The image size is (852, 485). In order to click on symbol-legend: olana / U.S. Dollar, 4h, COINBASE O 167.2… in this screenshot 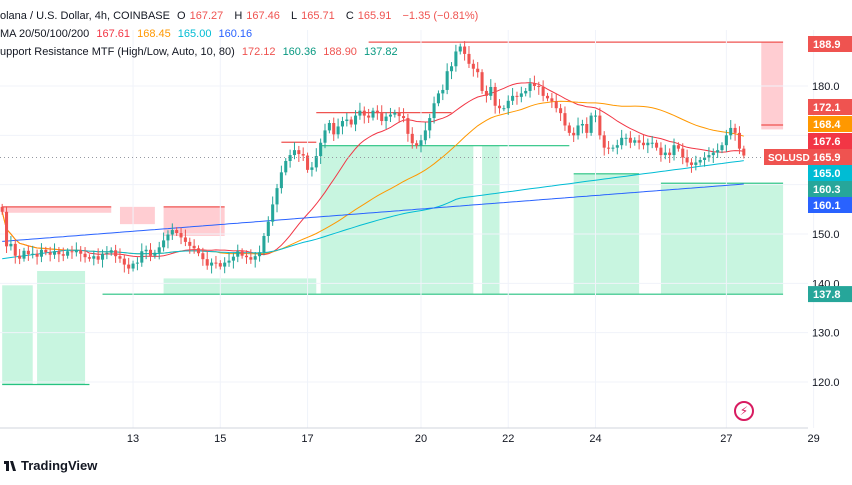, I will do `click(241, 16)`.